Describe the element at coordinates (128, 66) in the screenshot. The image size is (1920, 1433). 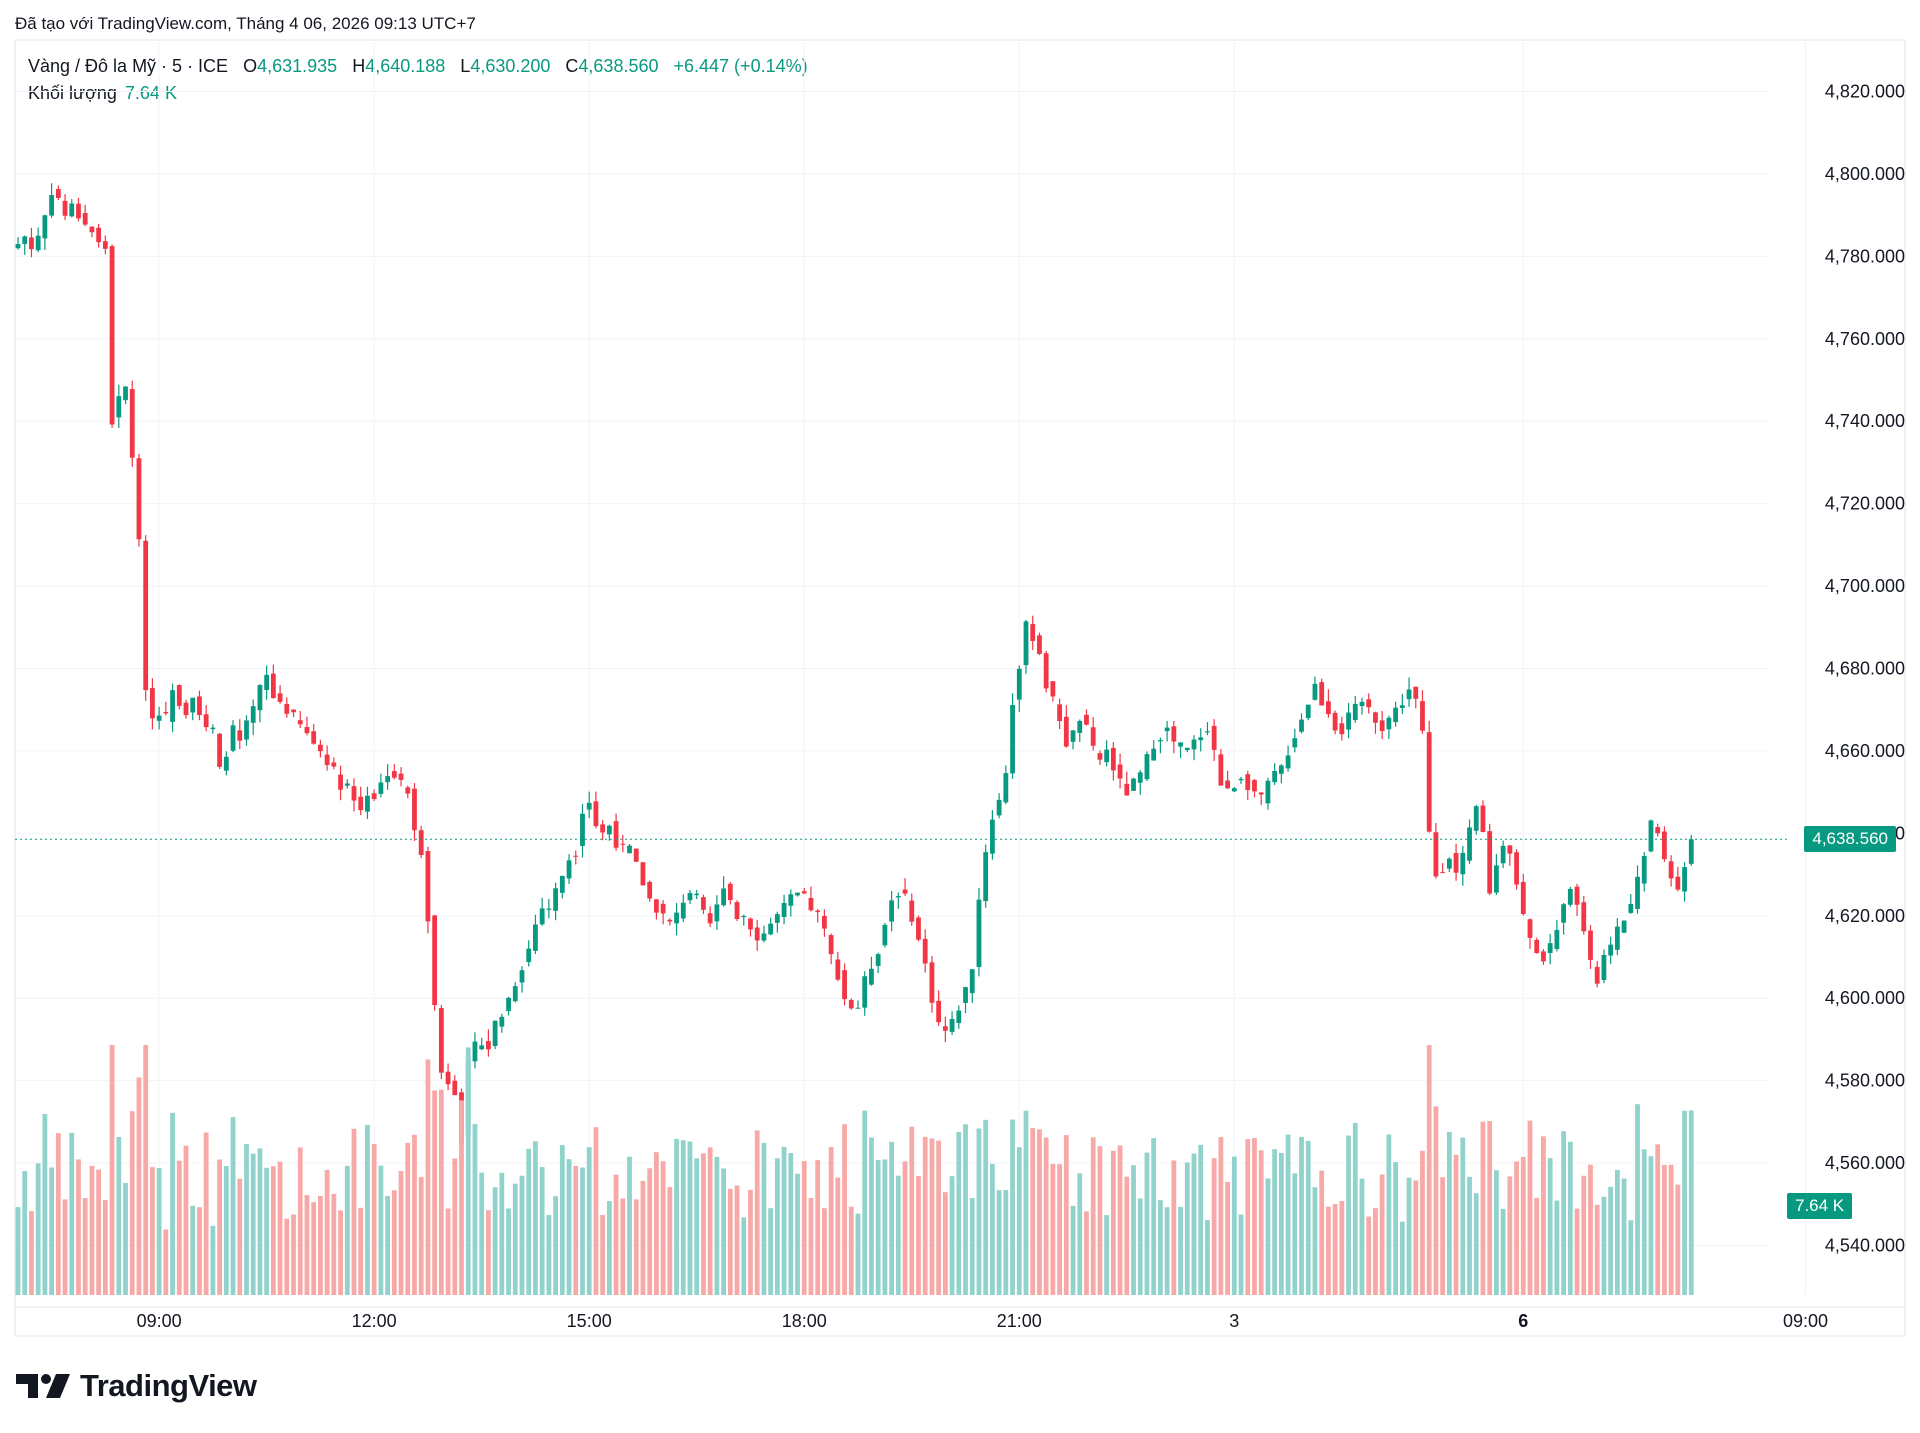
I see `symbol-label: Vàng / Đô la Mỹ · 5 · ICE` at that location.